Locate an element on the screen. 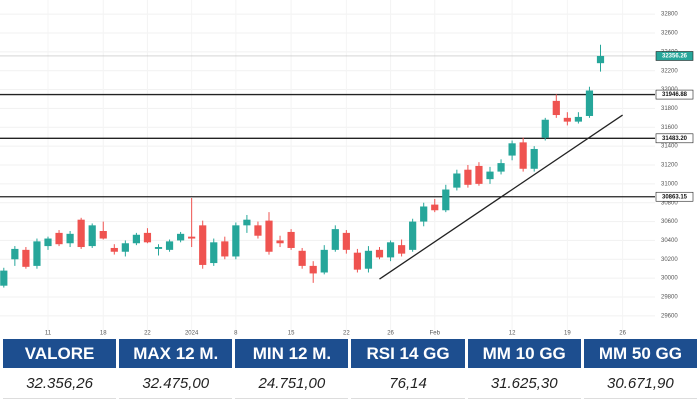  x-tick-label: 12 is located at coordinates (512, 334).